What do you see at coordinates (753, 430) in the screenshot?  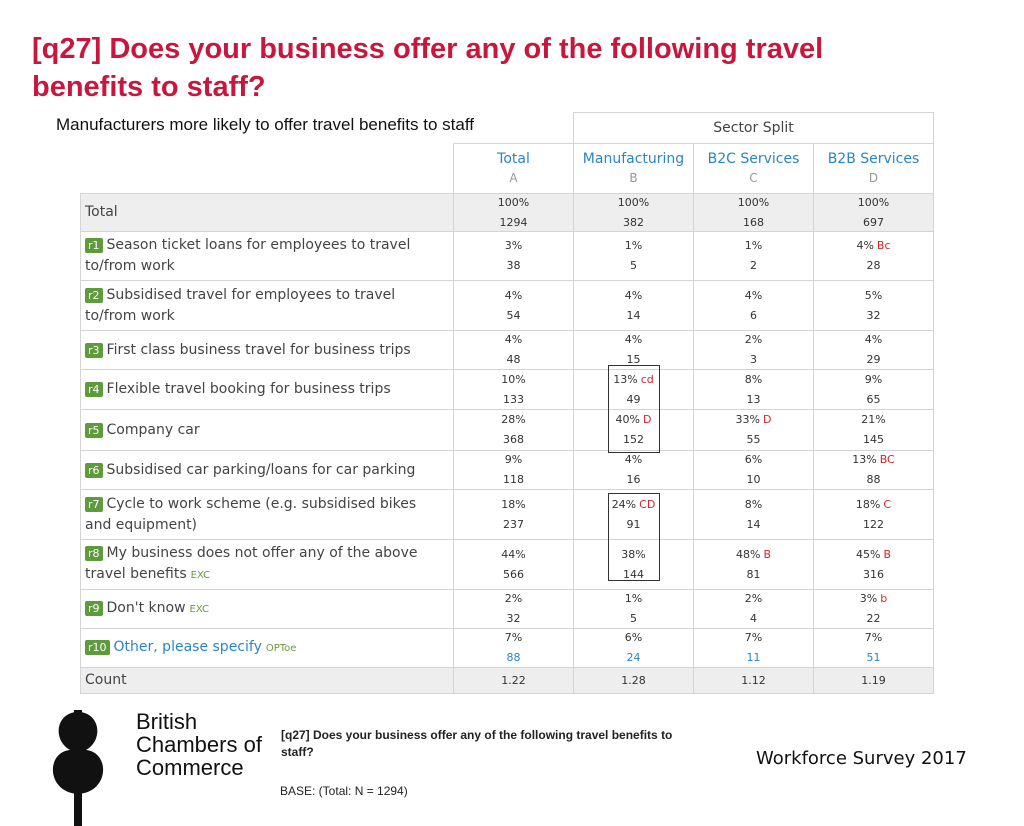 I see `data-cell: 33% D 55` at bounding box center [753, 430].